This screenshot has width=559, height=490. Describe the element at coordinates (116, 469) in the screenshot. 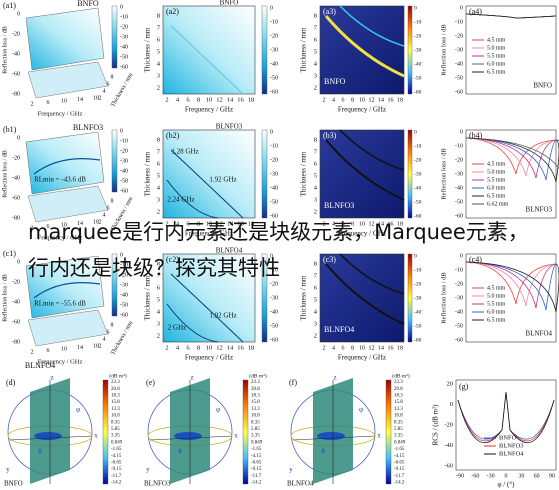

I see `colorbar-label: -9.15` at that location.